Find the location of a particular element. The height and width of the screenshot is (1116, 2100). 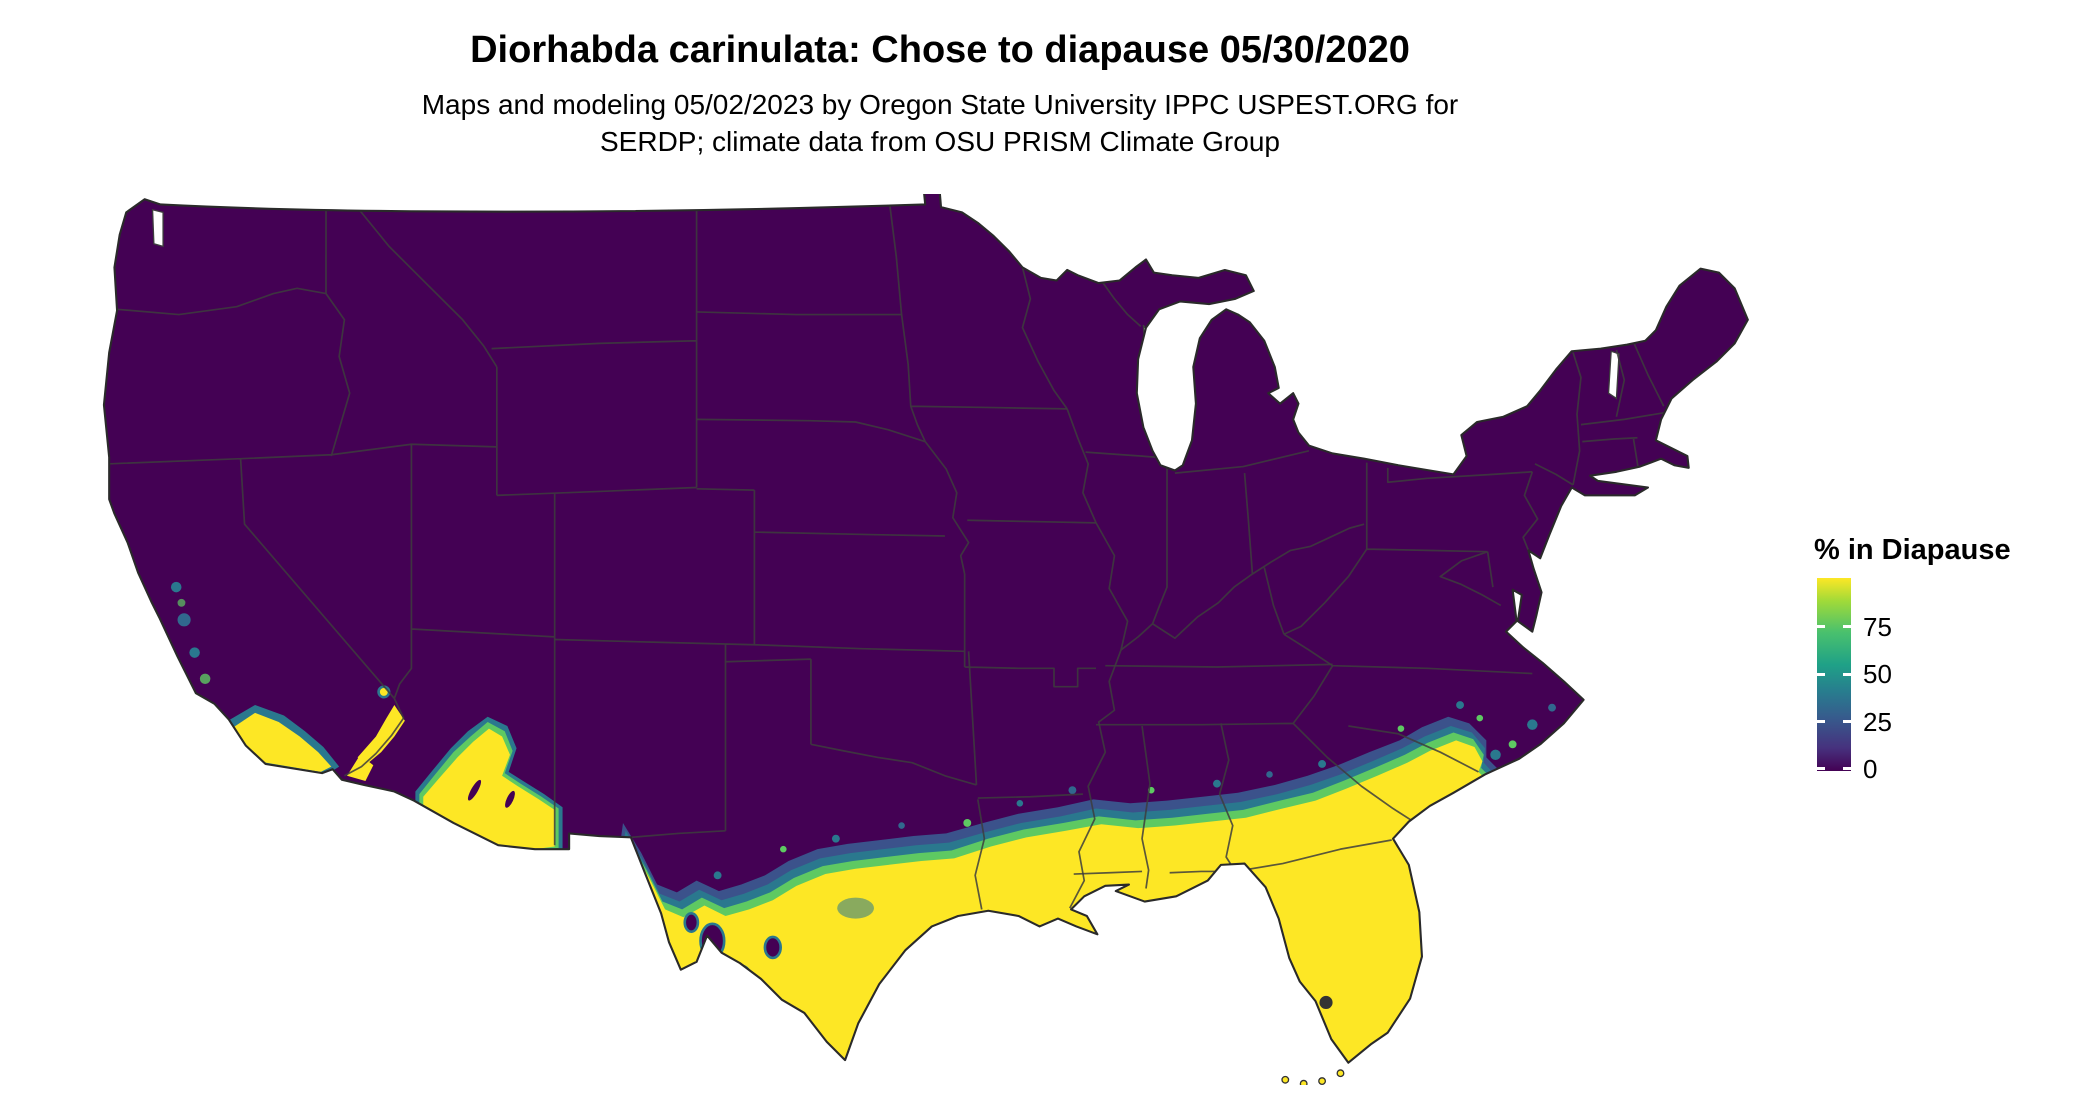

arizona-high-diapause-blob is located at coordinates (460, 778).